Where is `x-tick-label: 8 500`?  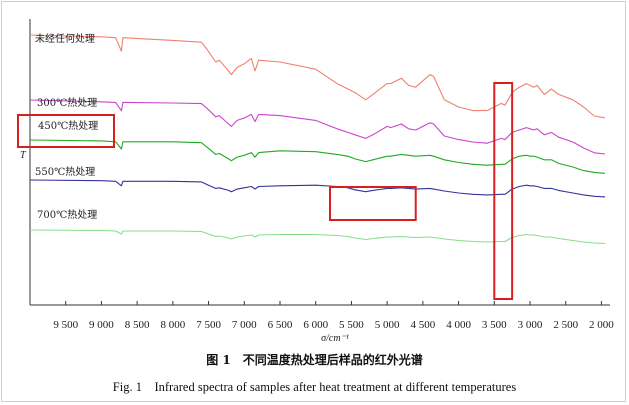
x-tick-label: 8 500 is located at coordinates (137, 325).